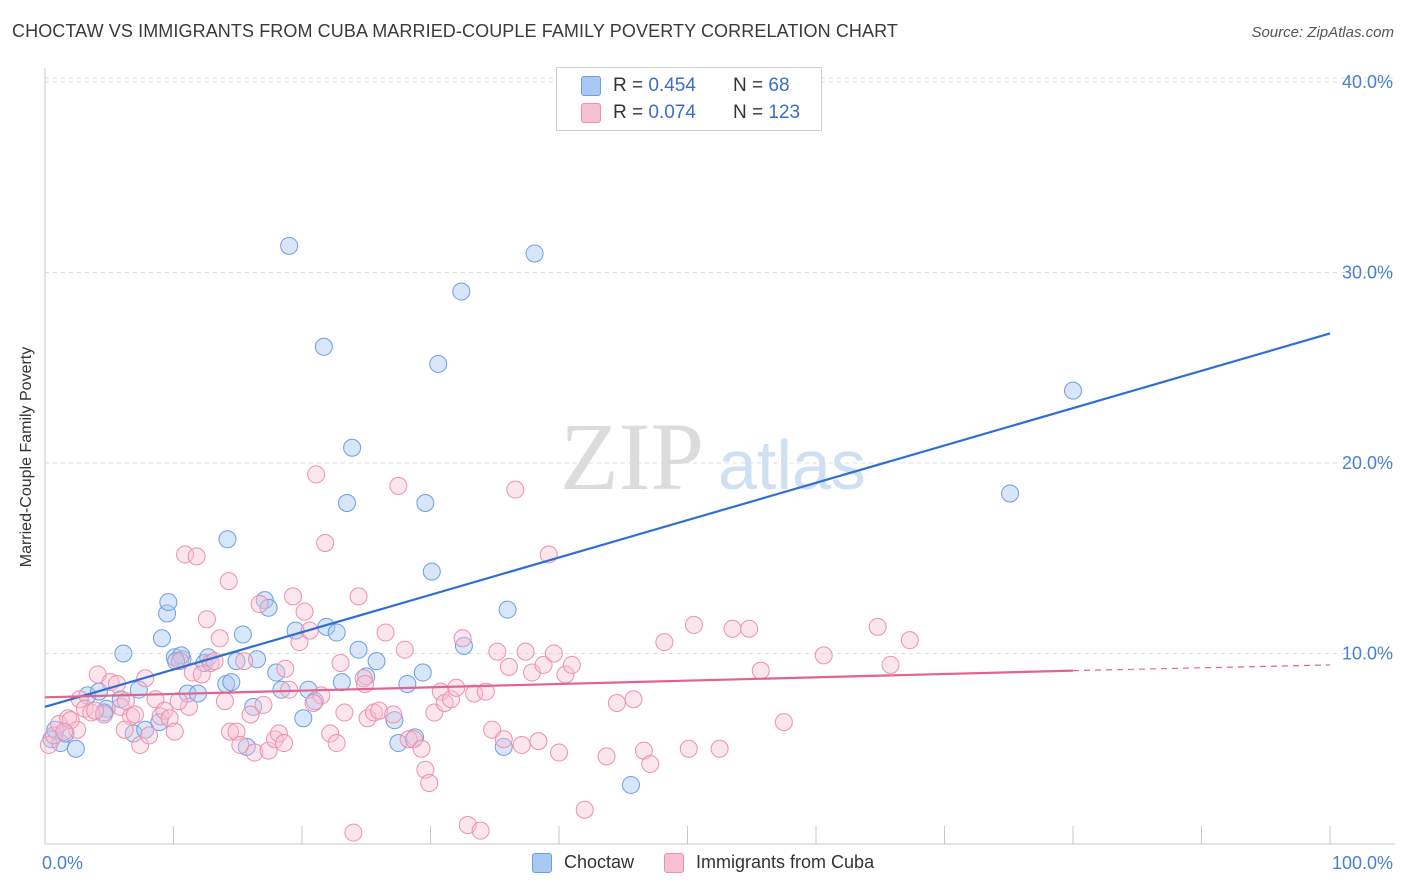  What do you see at coordinates (672, 85) in the screenshot?
I see `legend-r-value: 0.454` at bounding box center [672, 85].